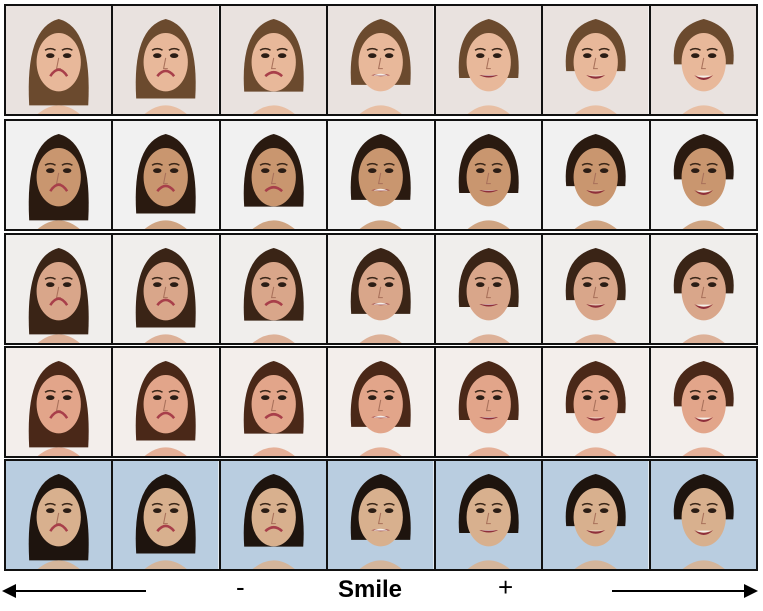  I want to click on right-arrow, so click(685, 591).